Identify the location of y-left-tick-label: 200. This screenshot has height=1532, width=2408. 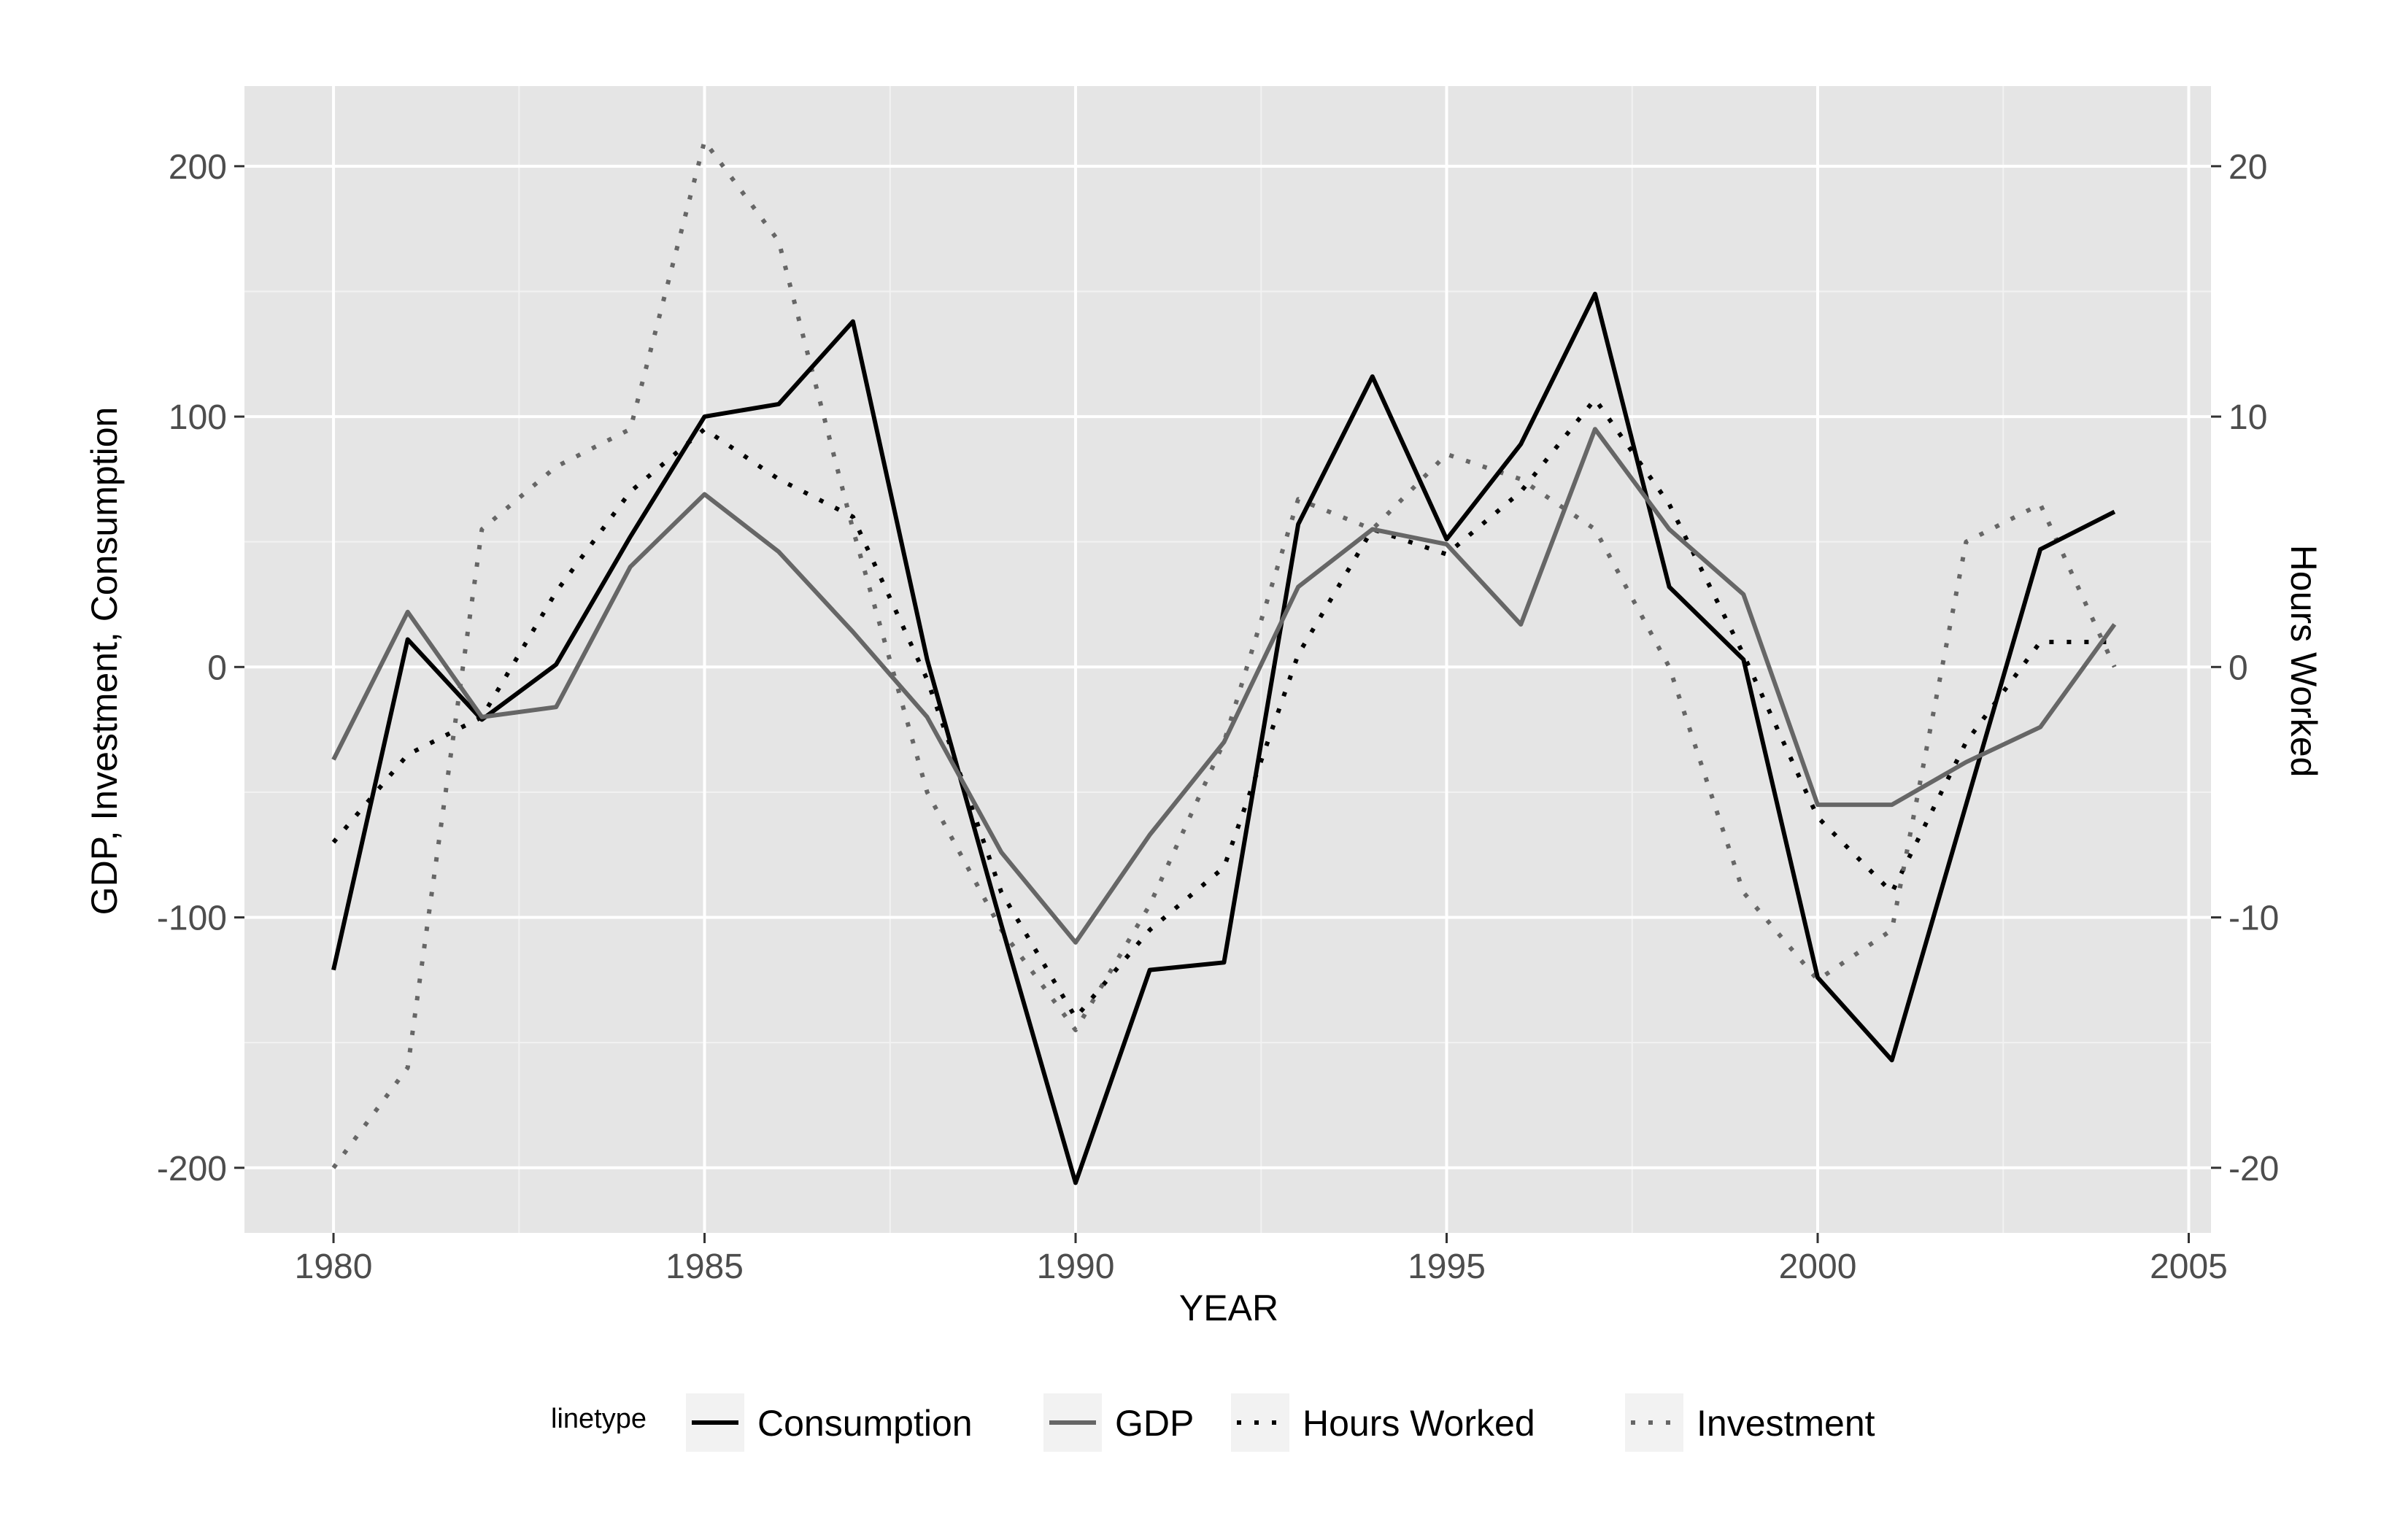
(198, 168).